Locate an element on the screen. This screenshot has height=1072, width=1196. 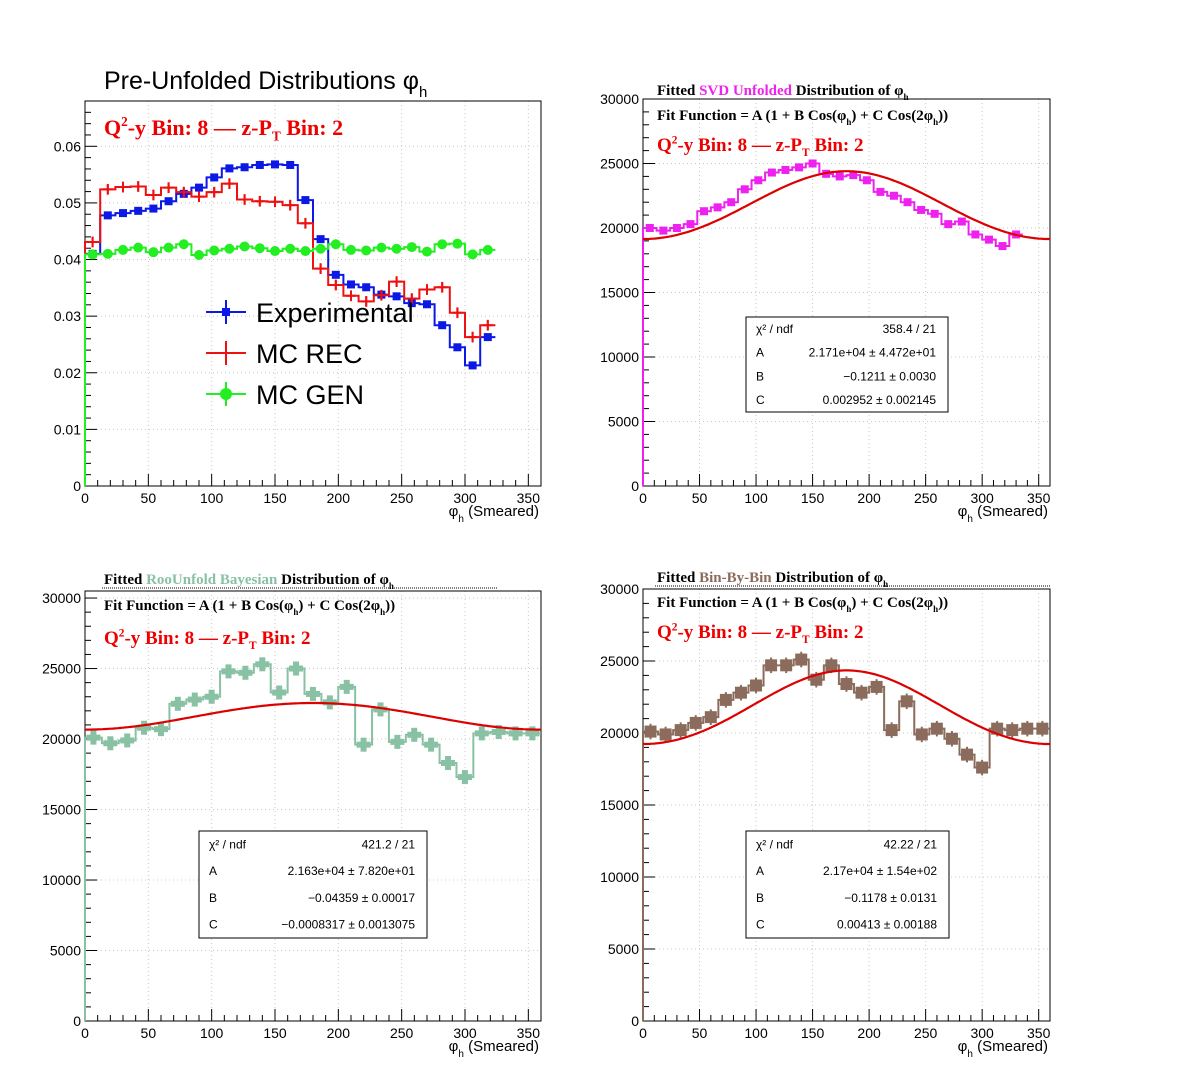
y-tick-label: 10000 is located at coordinates (619, 877).